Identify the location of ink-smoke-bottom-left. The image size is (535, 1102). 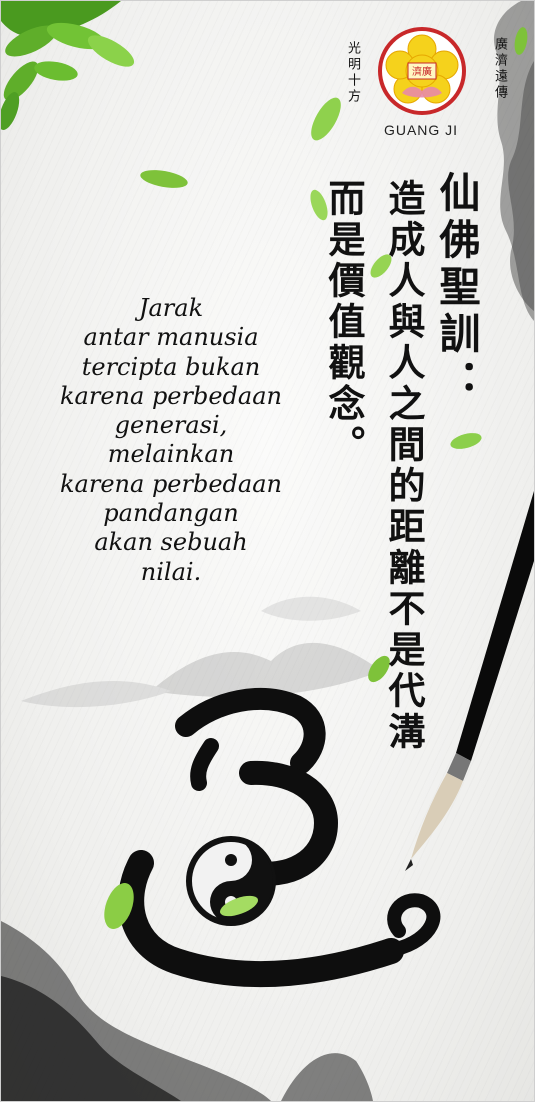
(187, 1011).